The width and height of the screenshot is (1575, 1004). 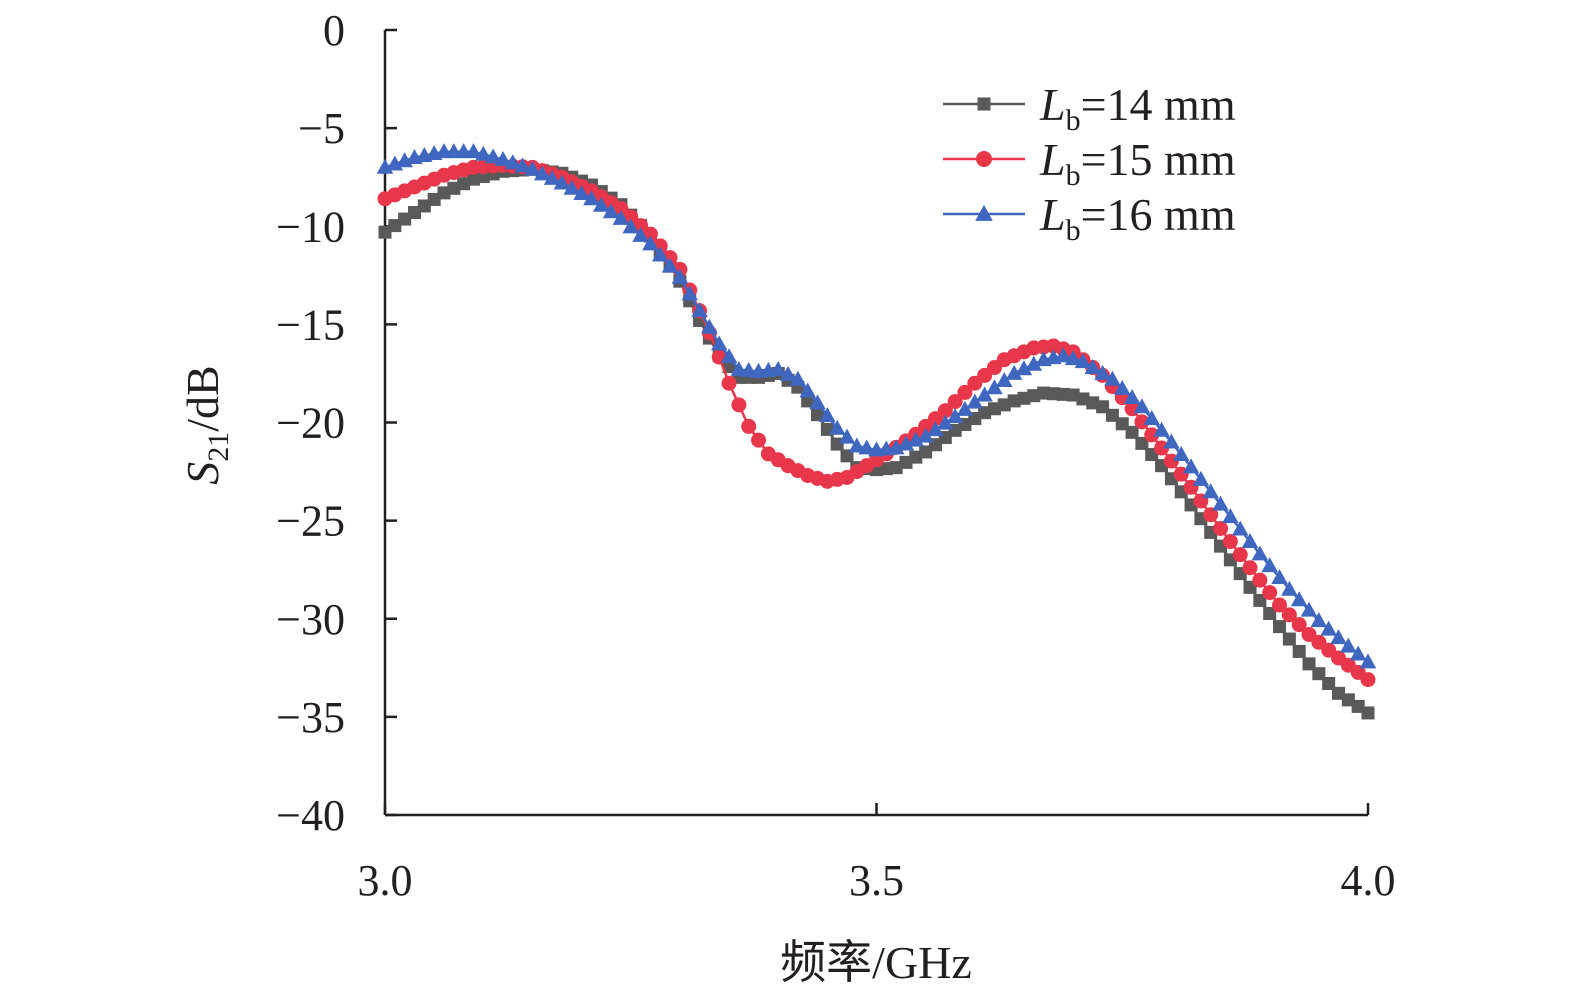 I want to click on y-tick-label: 0, so click(x=334, y=30).